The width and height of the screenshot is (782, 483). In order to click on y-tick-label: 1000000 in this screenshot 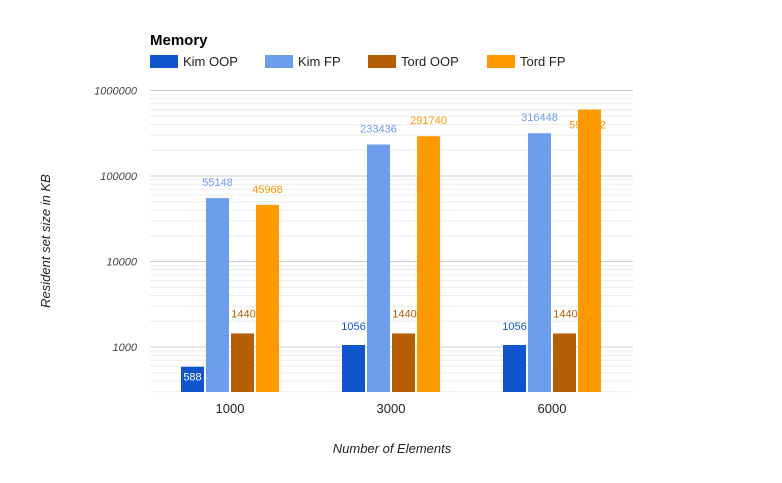, I will do `click(116, 92)`.